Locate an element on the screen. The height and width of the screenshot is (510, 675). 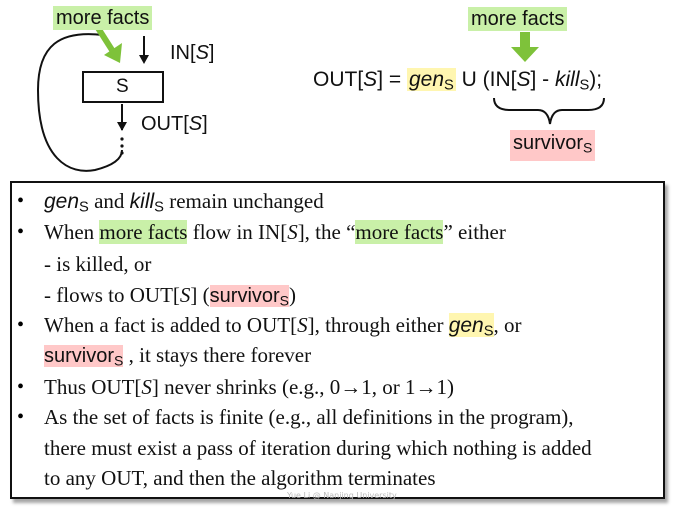
bullet-2-sub-flows: - flows to OUT[S] (survivorS) is located at coordinates (170, 296).